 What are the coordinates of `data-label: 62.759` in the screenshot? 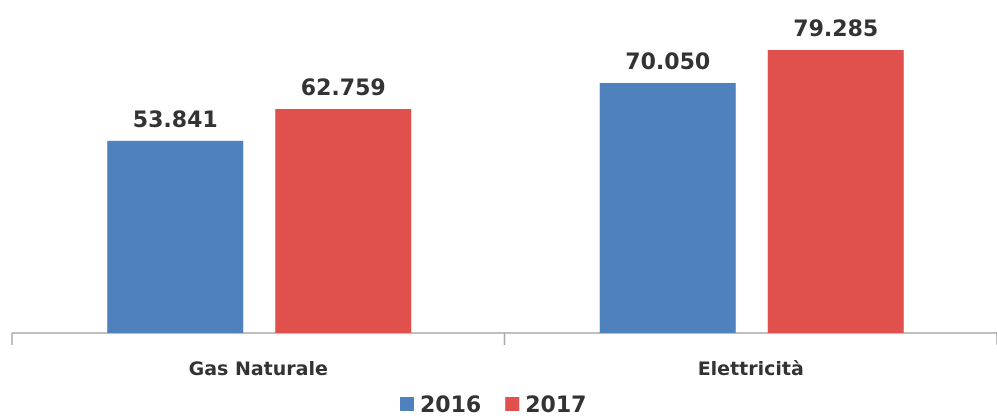 It's located at (343, 88).